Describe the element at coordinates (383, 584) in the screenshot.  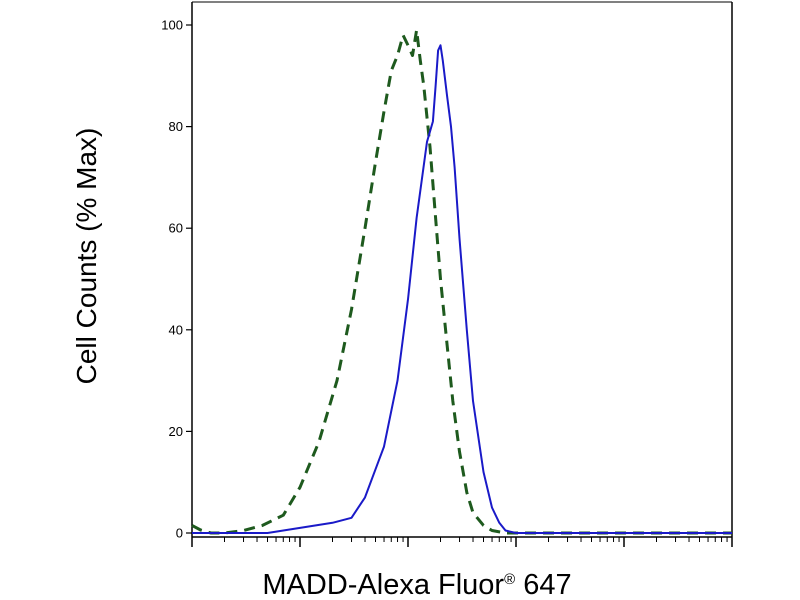
I see `x-axis-label-main: MADD-Alexa Fluor` at that location.